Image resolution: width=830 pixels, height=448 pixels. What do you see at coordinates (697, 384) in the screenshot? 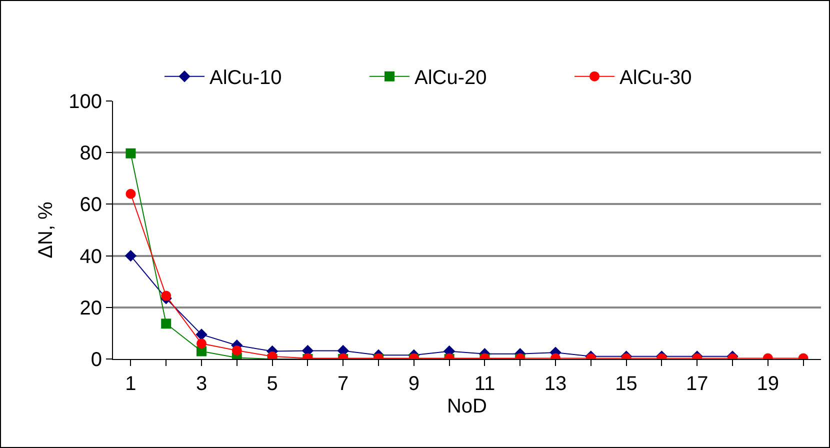
I see `x-tick-label: 17` at bounding box center [697, 384].